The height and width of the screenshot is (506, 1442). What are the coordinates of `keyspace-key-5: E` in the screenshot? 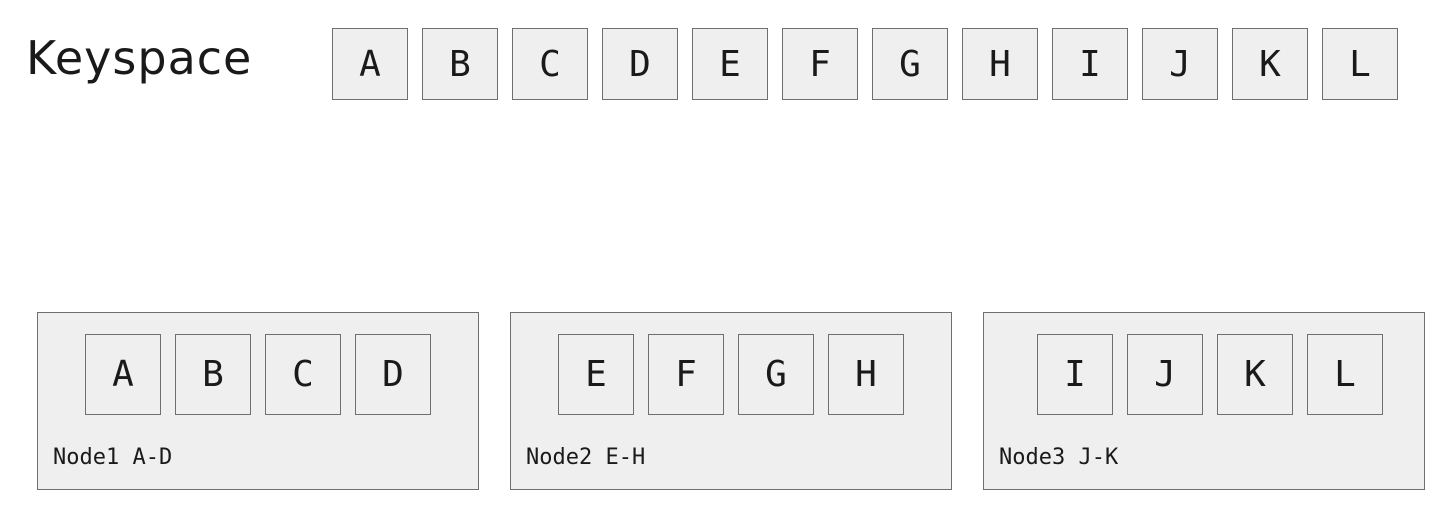 It's located at (730, 64).